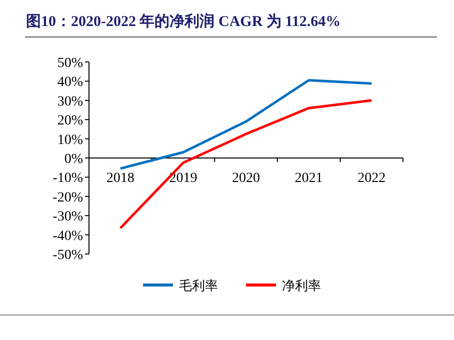 Image resolution: width=454 pixels, height=340 pixels. Describe the element at coordinates (372, 178) in the screenshot. I see `x-tick-label: 2022` at that location.